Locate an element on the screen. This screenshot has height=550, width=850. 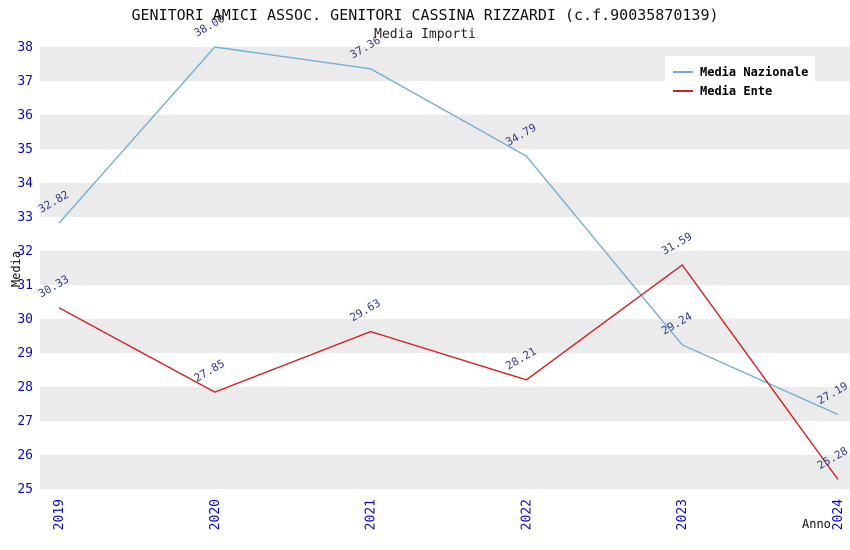
legend-item-media-nazionale: Media Nazionale is located at coordinates (741, 71).